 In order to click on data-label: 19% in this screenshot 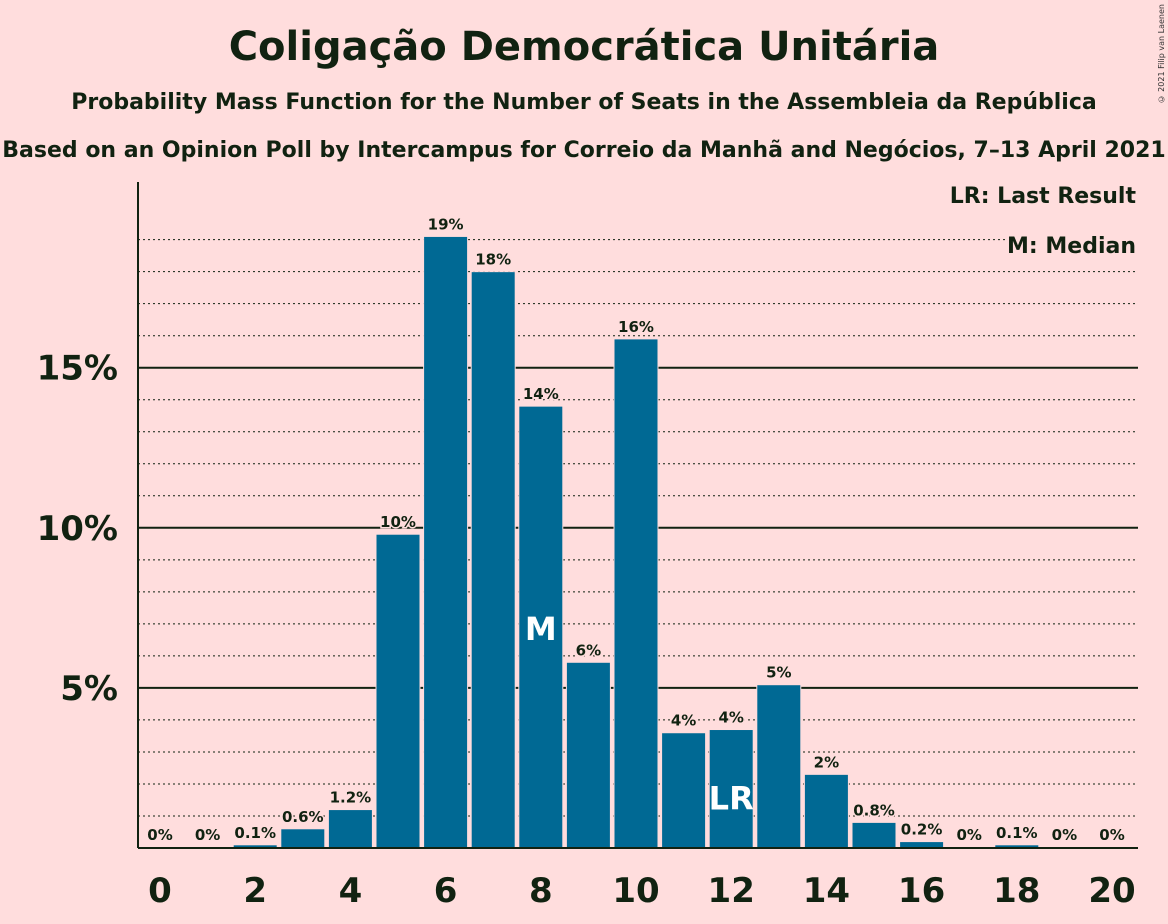, I will do `click(446, 224)`.